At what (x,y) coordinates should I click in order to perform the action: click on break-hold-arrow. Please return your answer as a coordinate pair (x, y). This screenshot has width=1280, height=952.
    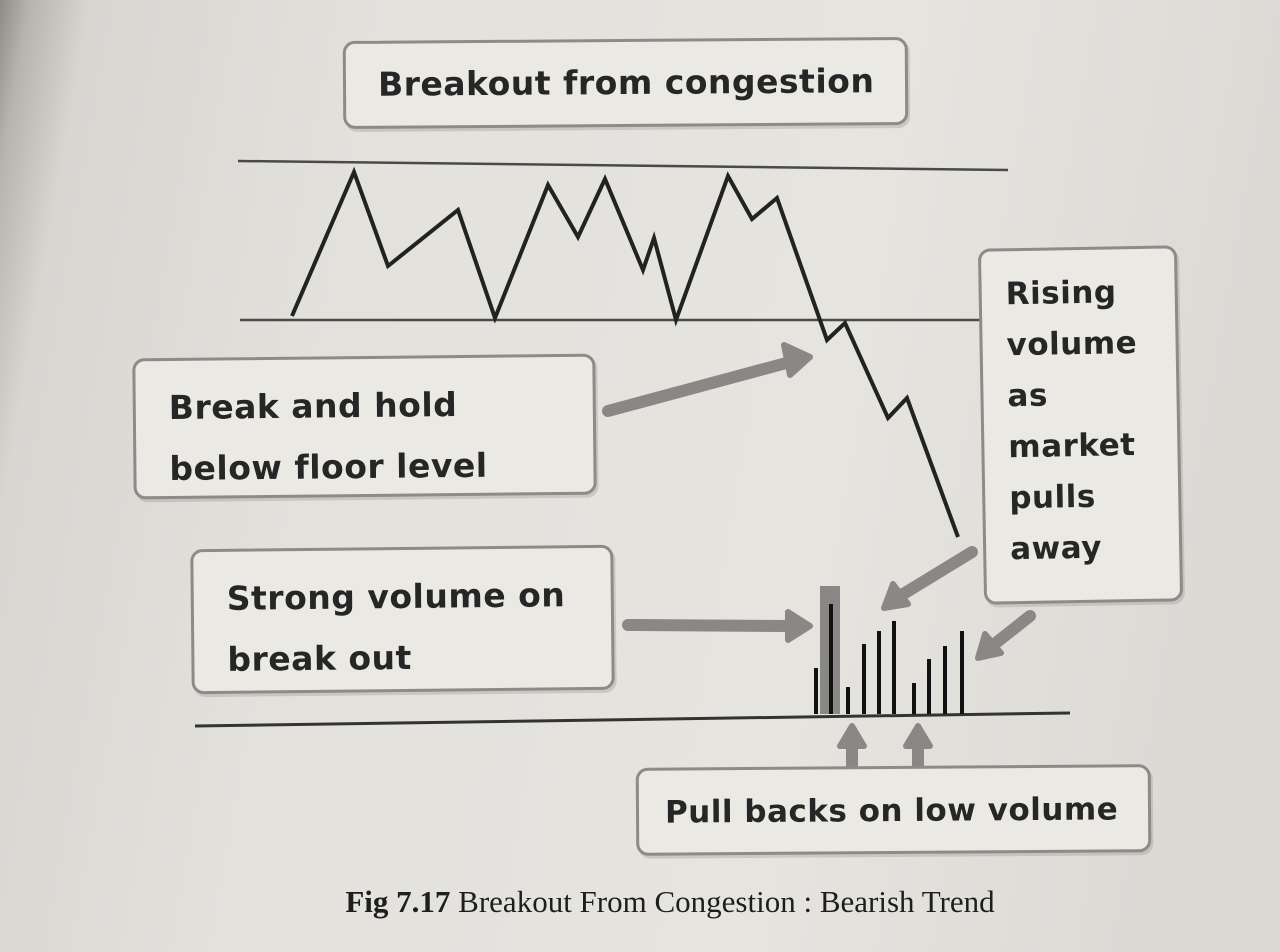
    Looking at the image, I should click on (699, 386).